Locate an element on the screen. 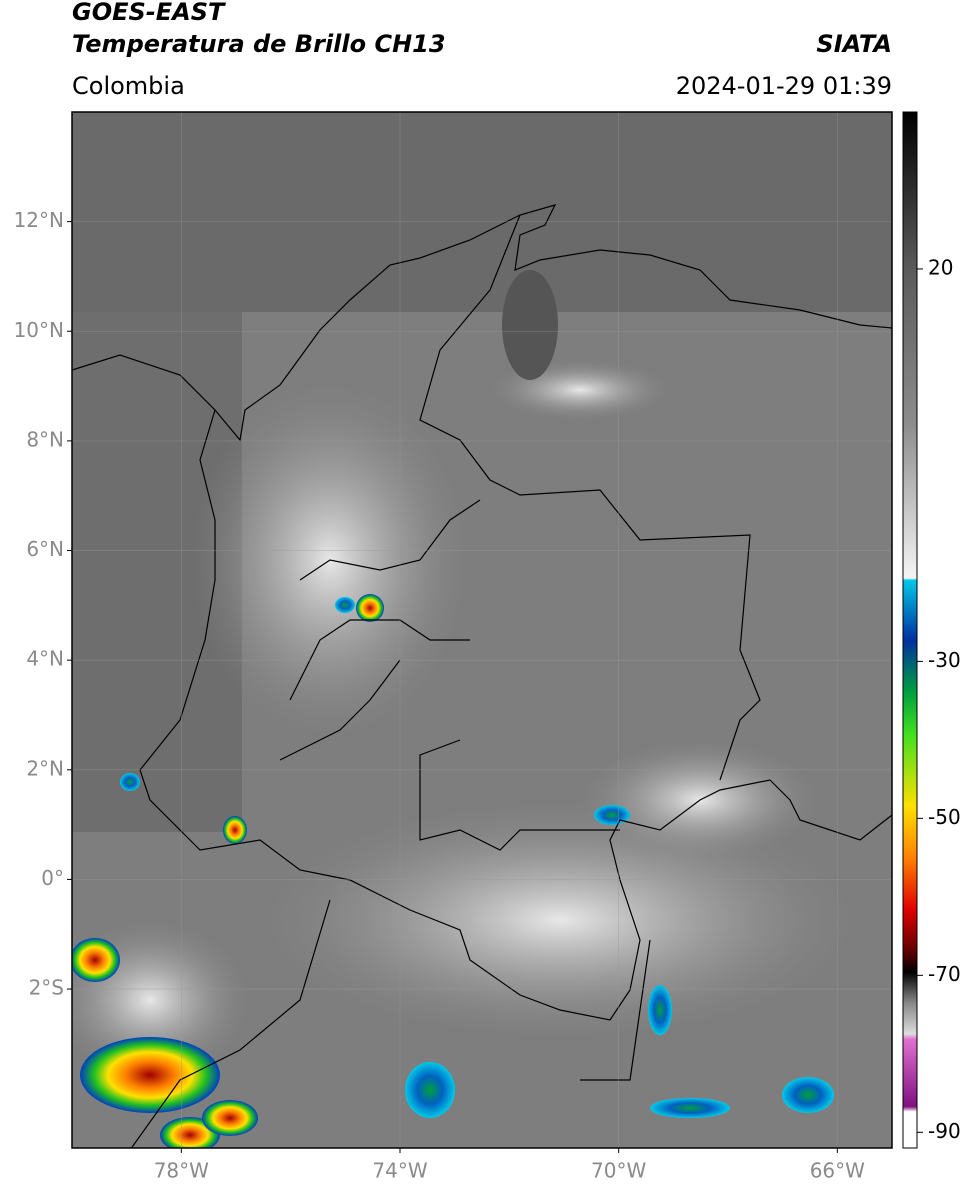 The image size is (966, 1190). lon-tick-label: 78°W is located at coordinates (181, 1171).